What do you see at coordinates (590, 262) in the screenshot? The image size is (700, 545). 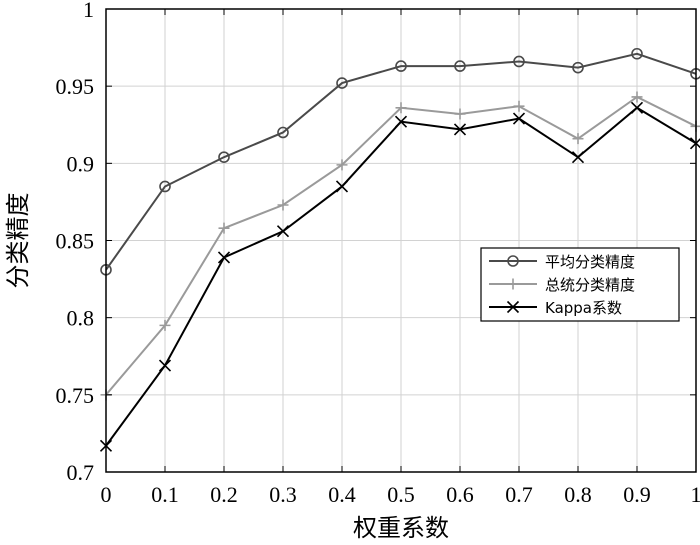 I see `legend-label: 平均分类精度` at bounding box center [590, 262].